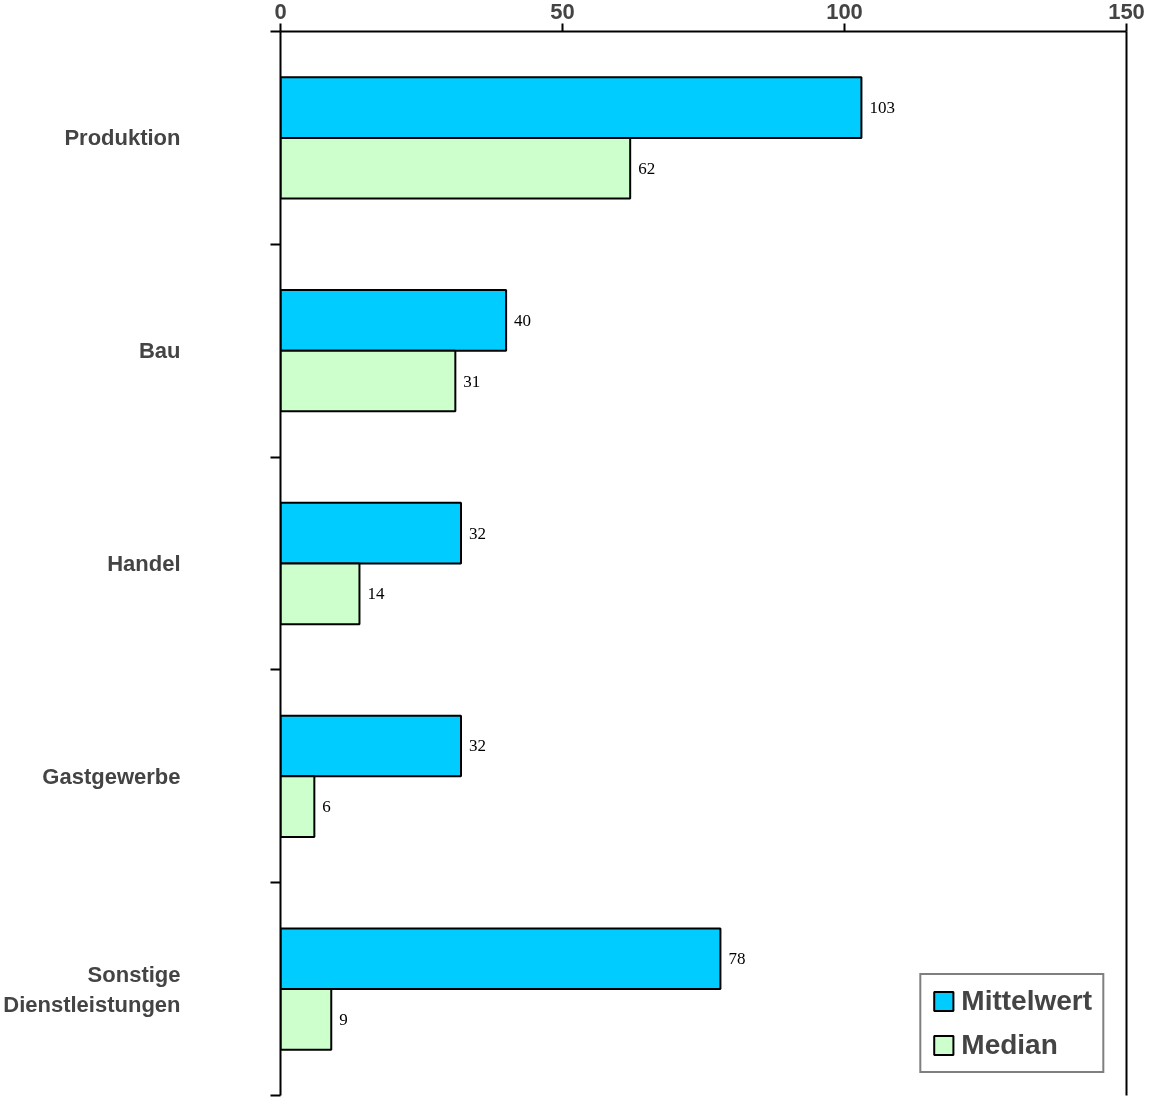  Describe the element at coordinates (326, 807) in the screenshot. I see `data-label: 6` at that location.